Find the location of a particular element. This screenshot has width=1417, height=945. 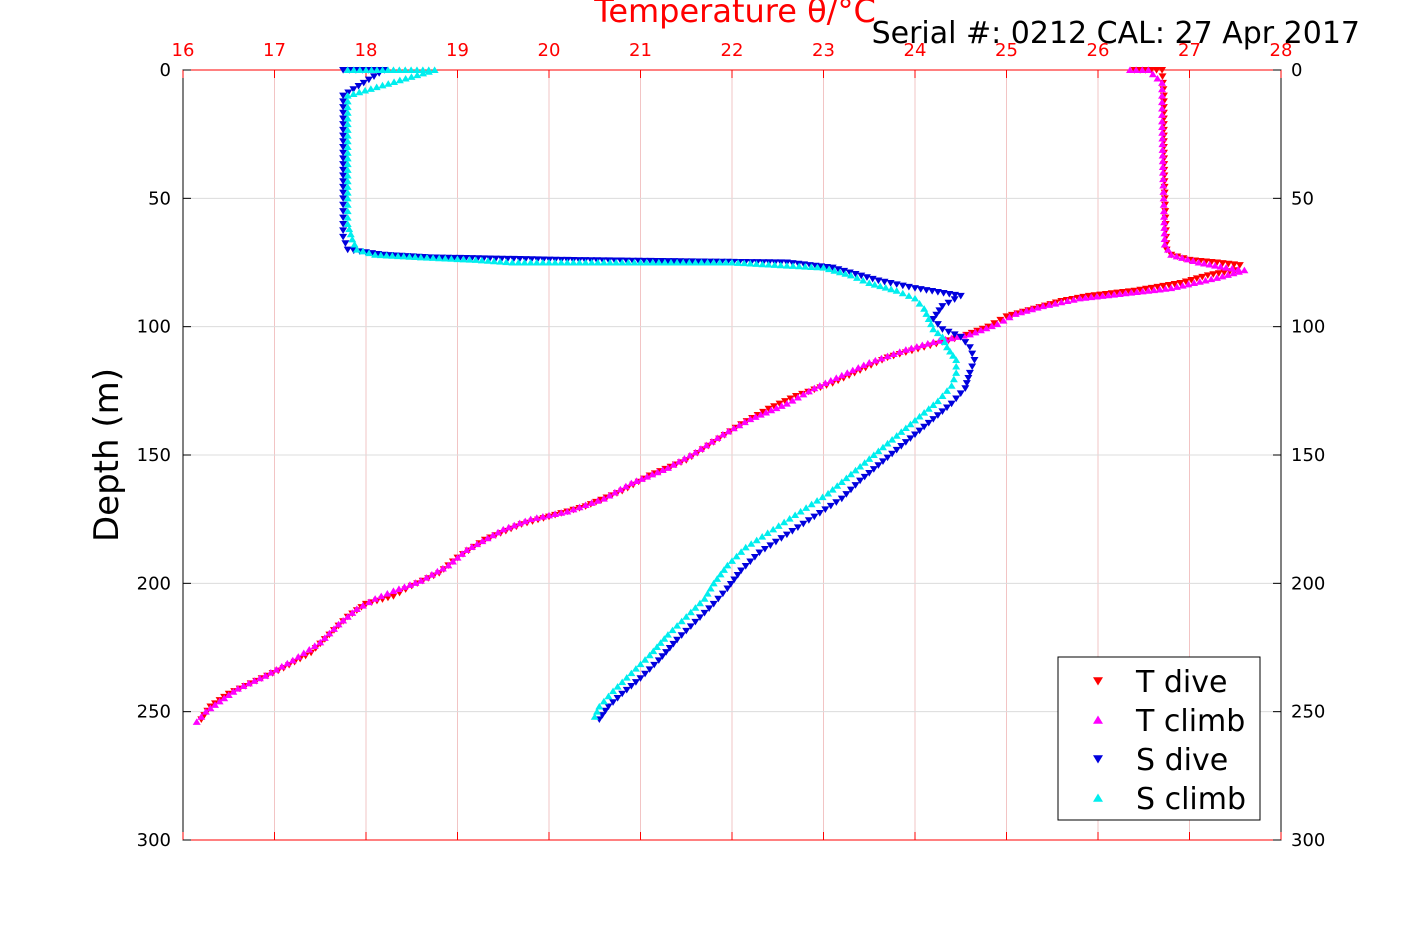

legend-entry: S dive is located at coordinates (1182, 760).